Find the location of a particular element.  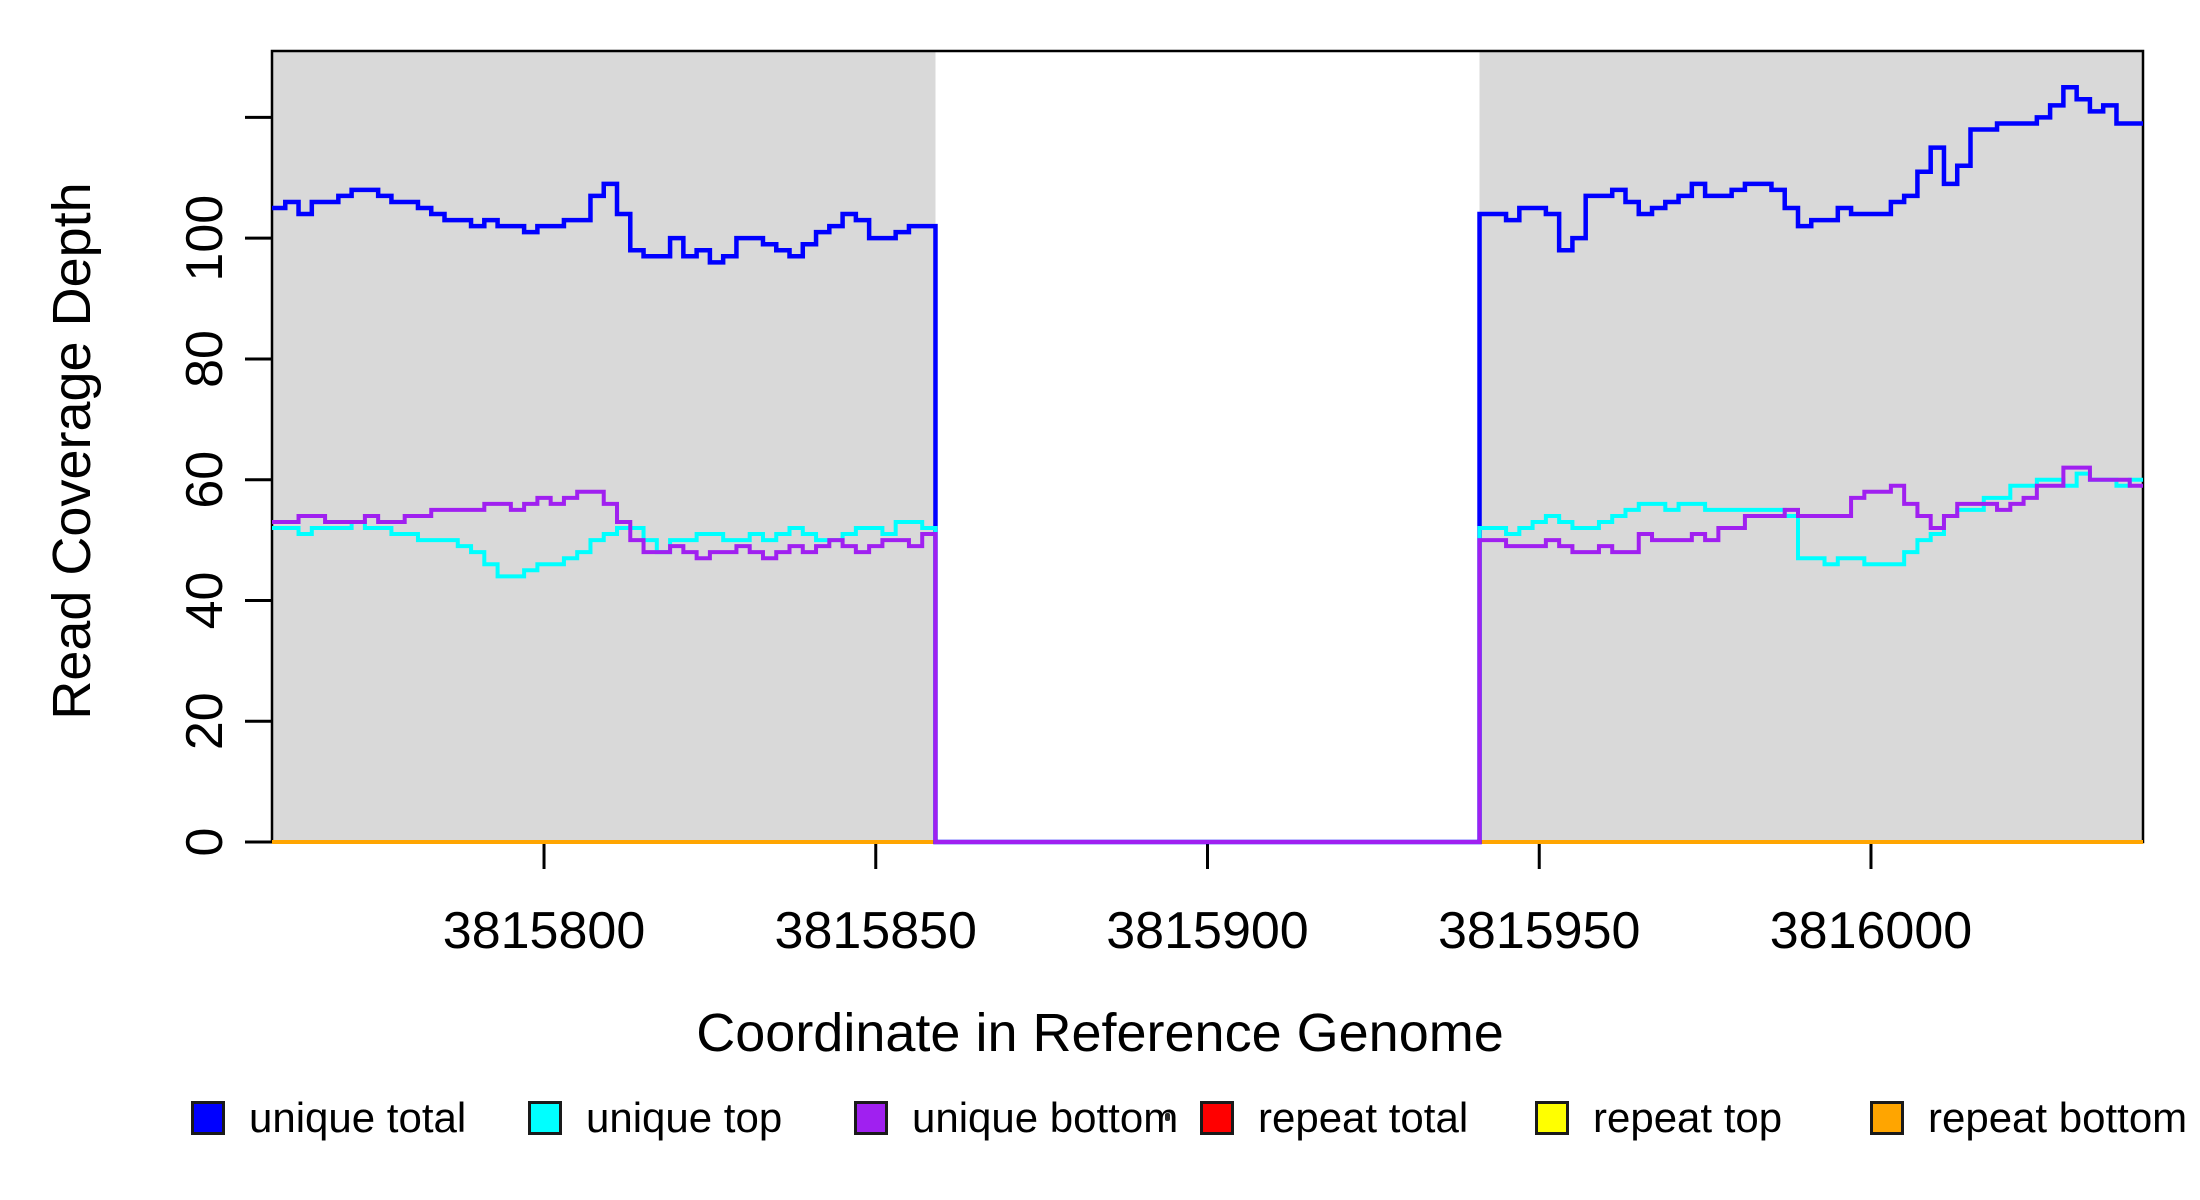

y-tick-label: 20 is located at coordinates (205, 721).